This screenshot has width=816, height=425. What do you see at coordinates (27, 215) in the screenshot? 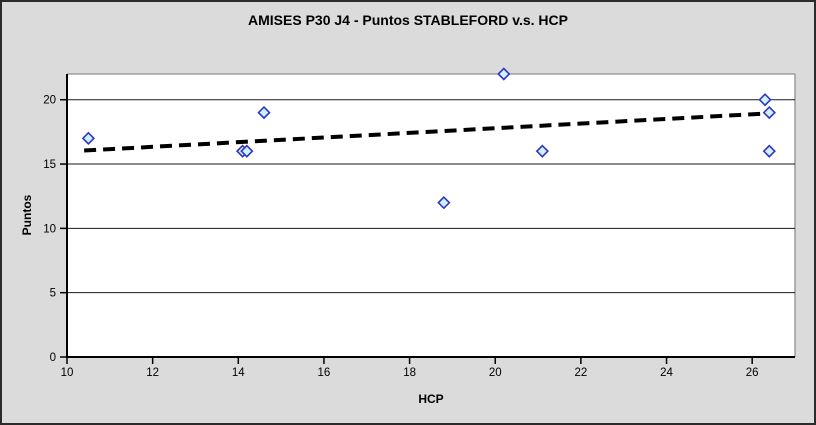
I see `y-axis-title: Puntos` at bounding box center [27, 215].